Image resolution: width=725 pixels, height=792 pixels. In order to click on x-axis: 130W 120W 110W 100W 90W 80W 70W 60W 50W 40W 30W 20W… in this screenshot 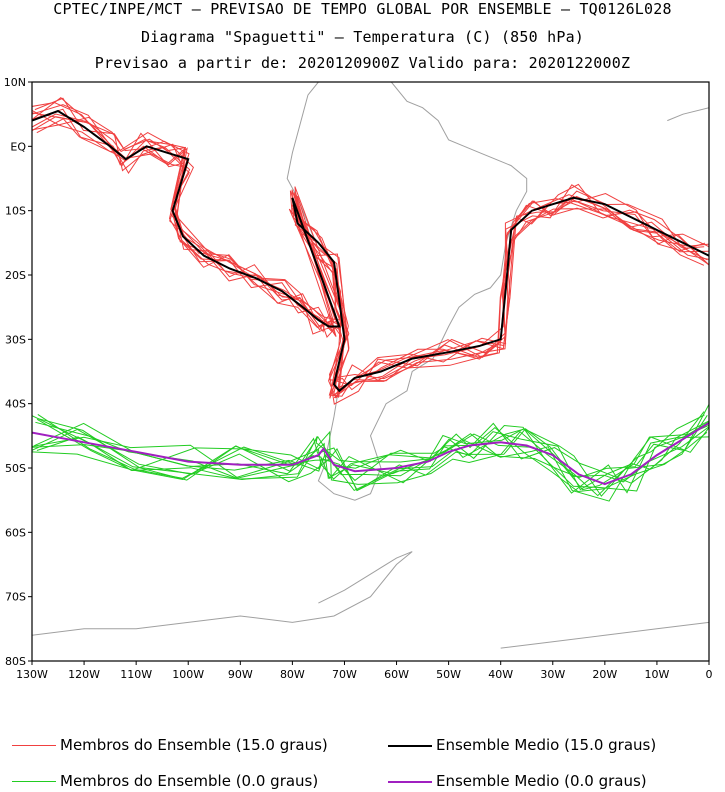, I will do `click(364, 671)`.